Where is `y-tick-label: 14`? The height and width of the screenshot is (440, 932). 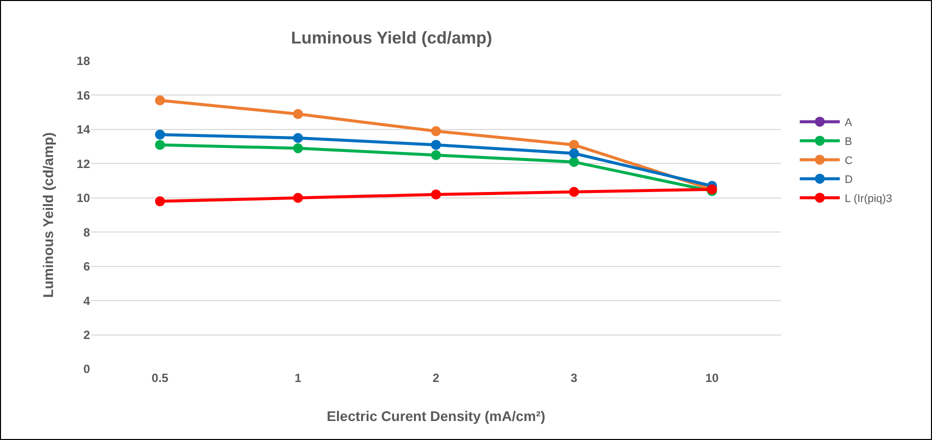
y-tick-label: 14 is located at coordinates (83, 129).